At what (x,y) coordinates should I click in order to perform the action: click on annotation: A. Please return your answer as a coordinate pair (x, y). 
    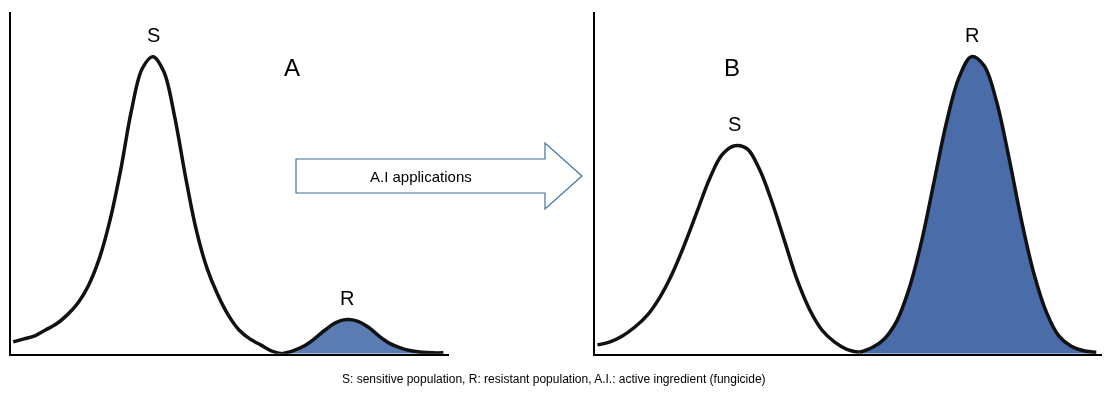
    Looking at the image, I should click on (292, 67).